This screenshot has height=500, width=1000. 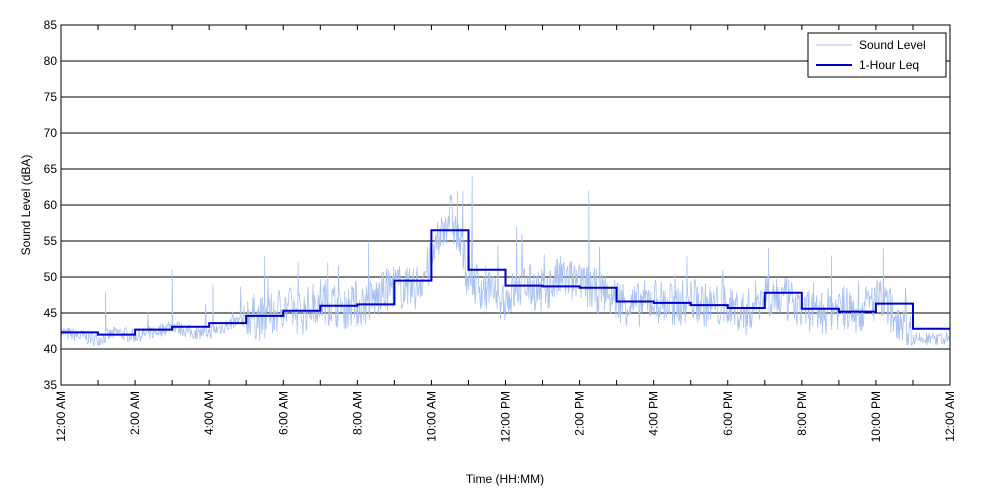 I want to click on x-axis-label: Time (HH:MM), so click(x=505, y=479).